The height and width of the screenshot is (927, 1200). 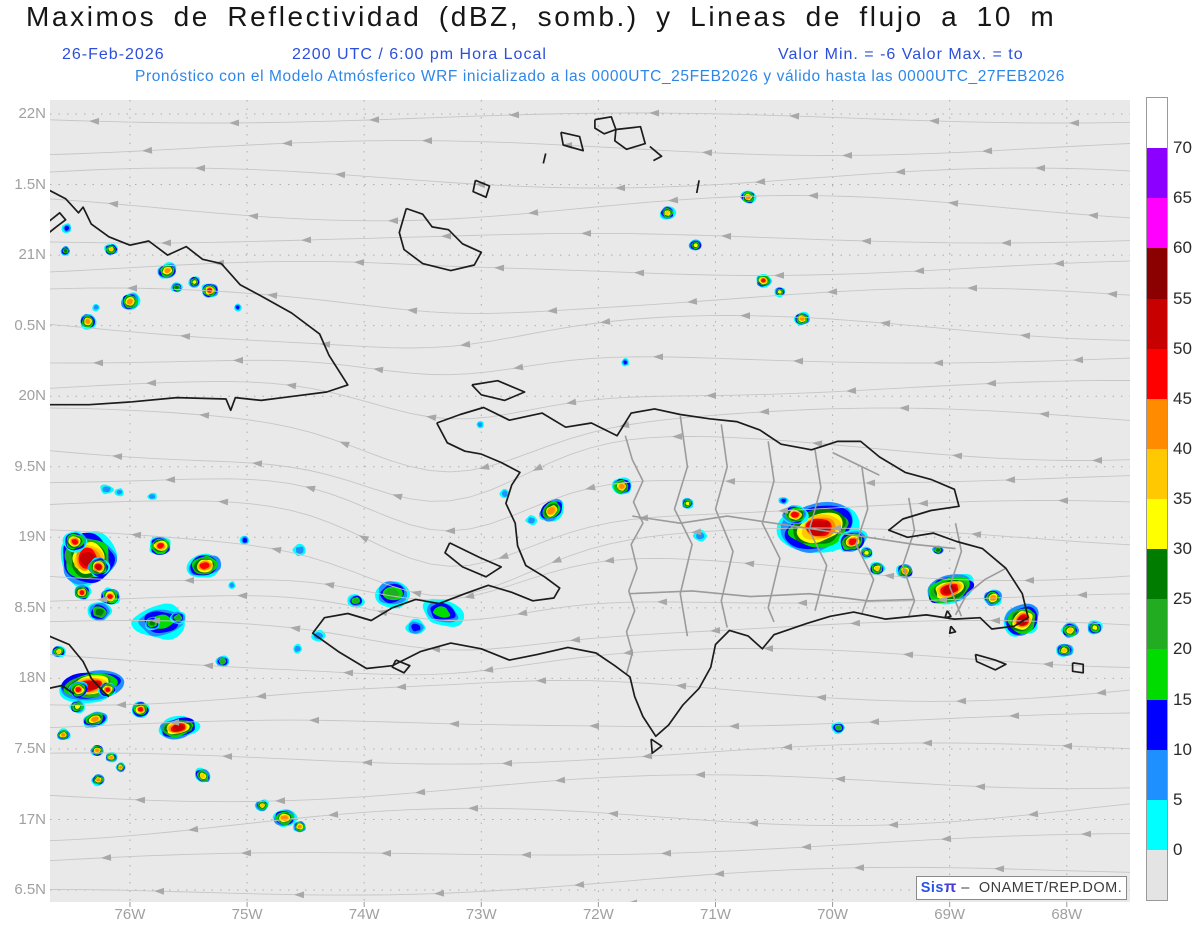 What do you see at coordinates (715, 914) in the screenshot?
I see `x-tick-label: 71W` at bounding box center [715, 914].